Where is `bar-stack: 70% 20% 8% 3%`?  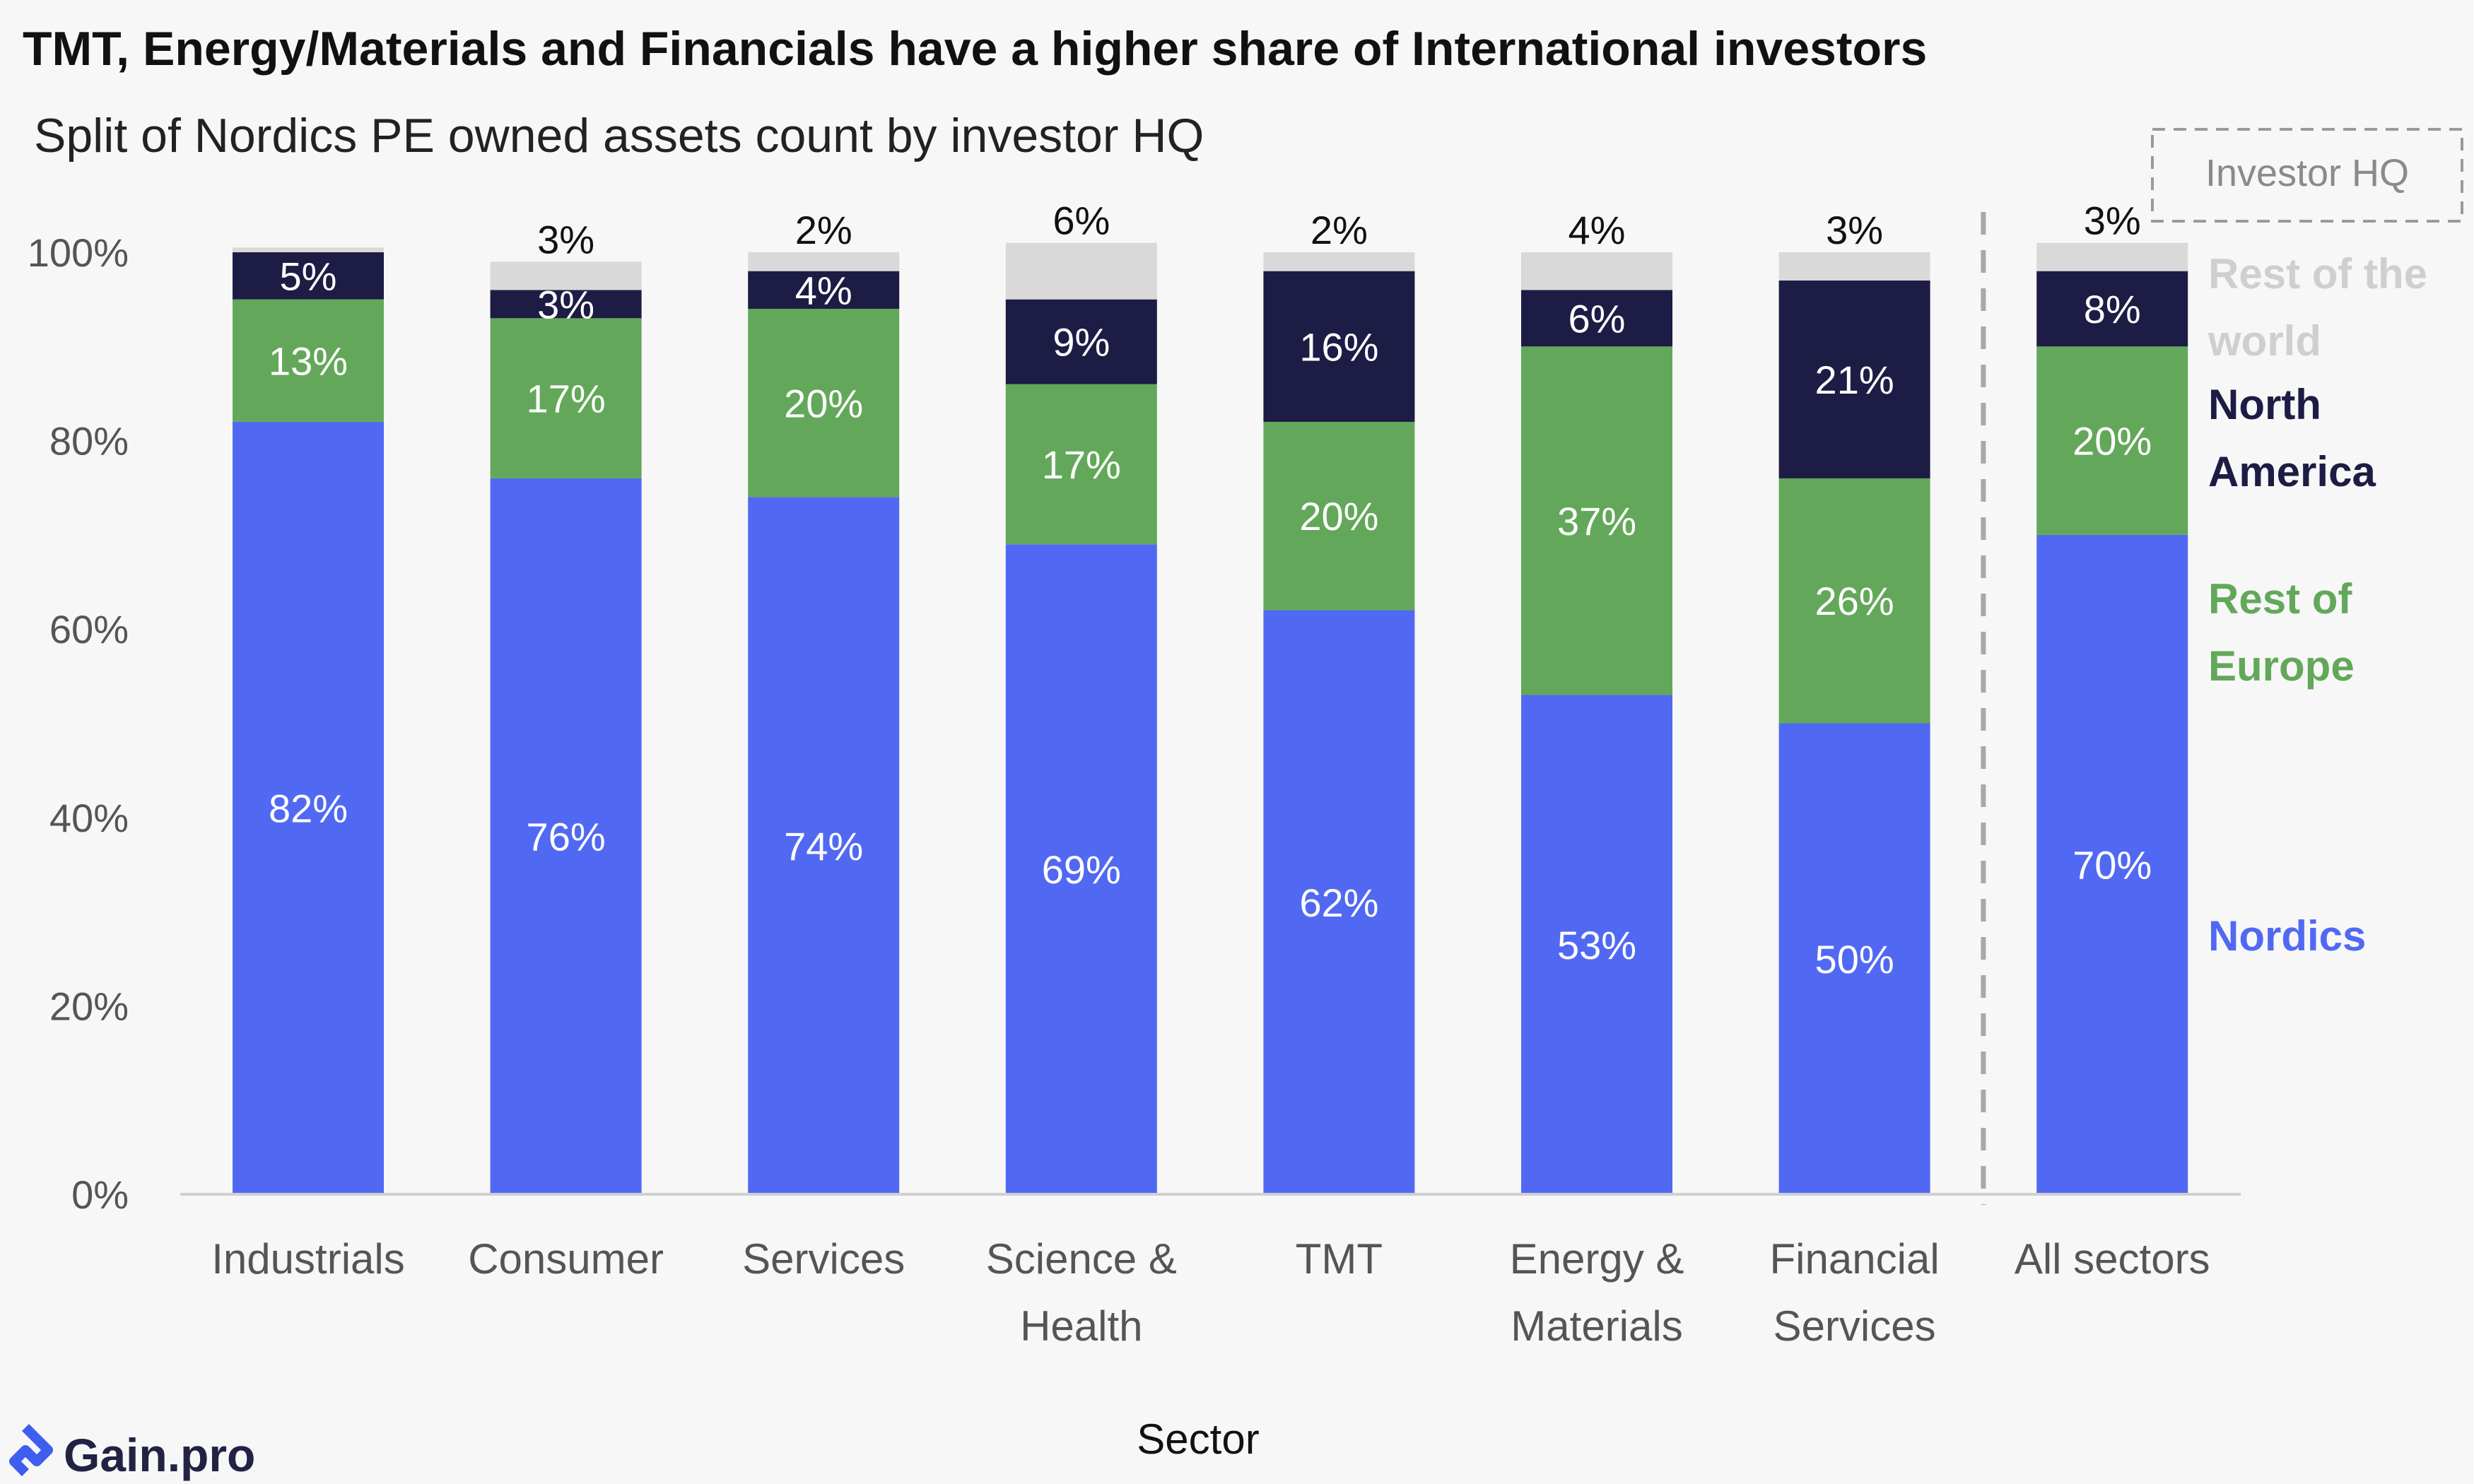
bar-stack: 70% 20% 8% 3% is located at coordinates (2112, 696).